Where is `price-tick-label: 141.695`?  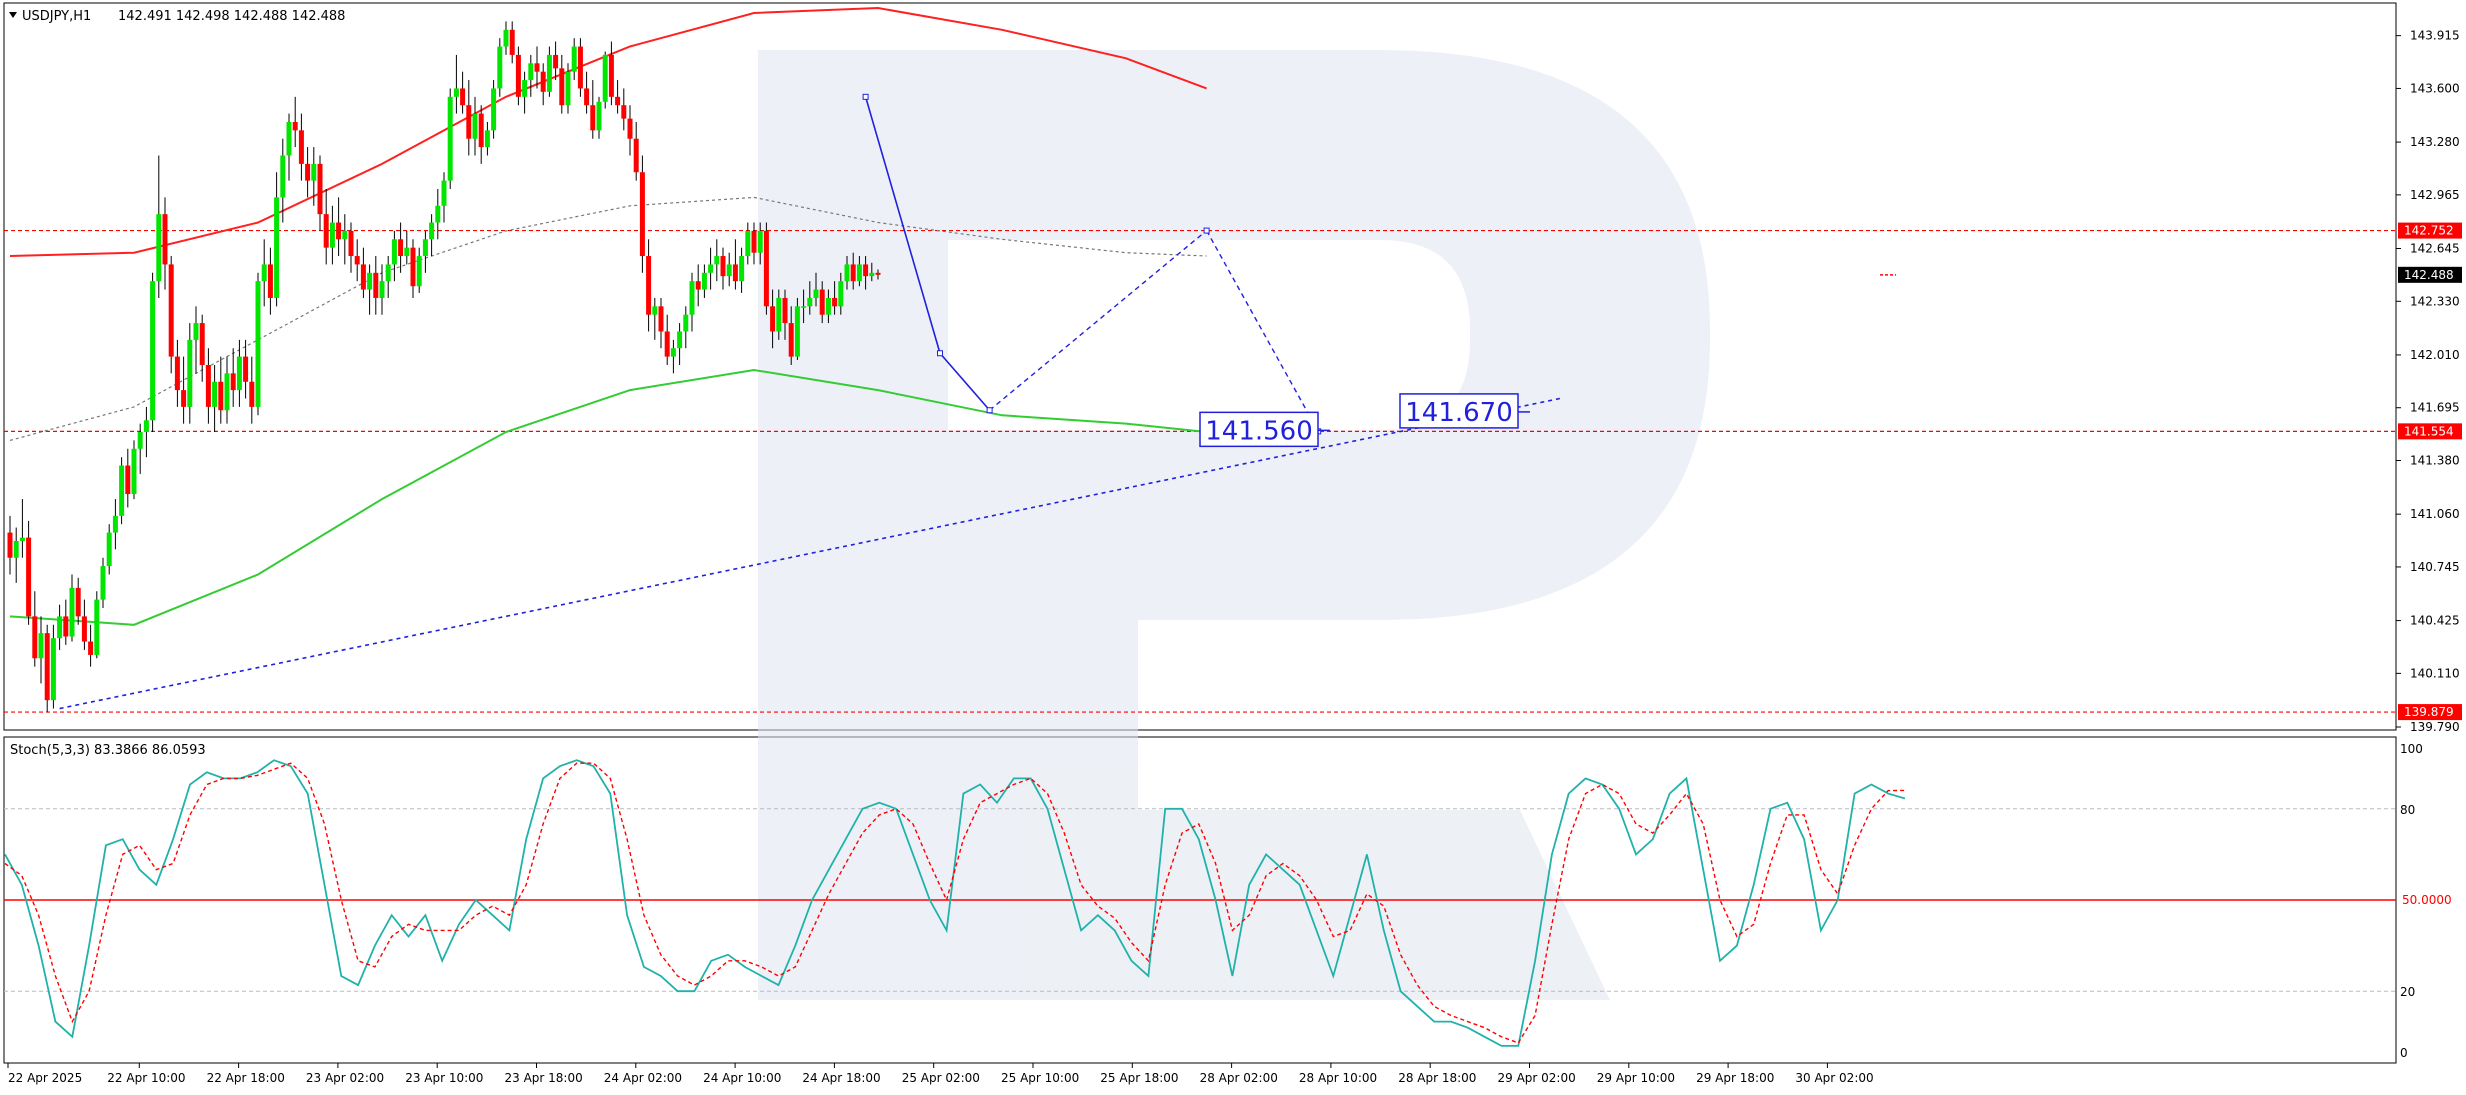
price-tick-label: 141.695 is located at coordinates (2435, 408).